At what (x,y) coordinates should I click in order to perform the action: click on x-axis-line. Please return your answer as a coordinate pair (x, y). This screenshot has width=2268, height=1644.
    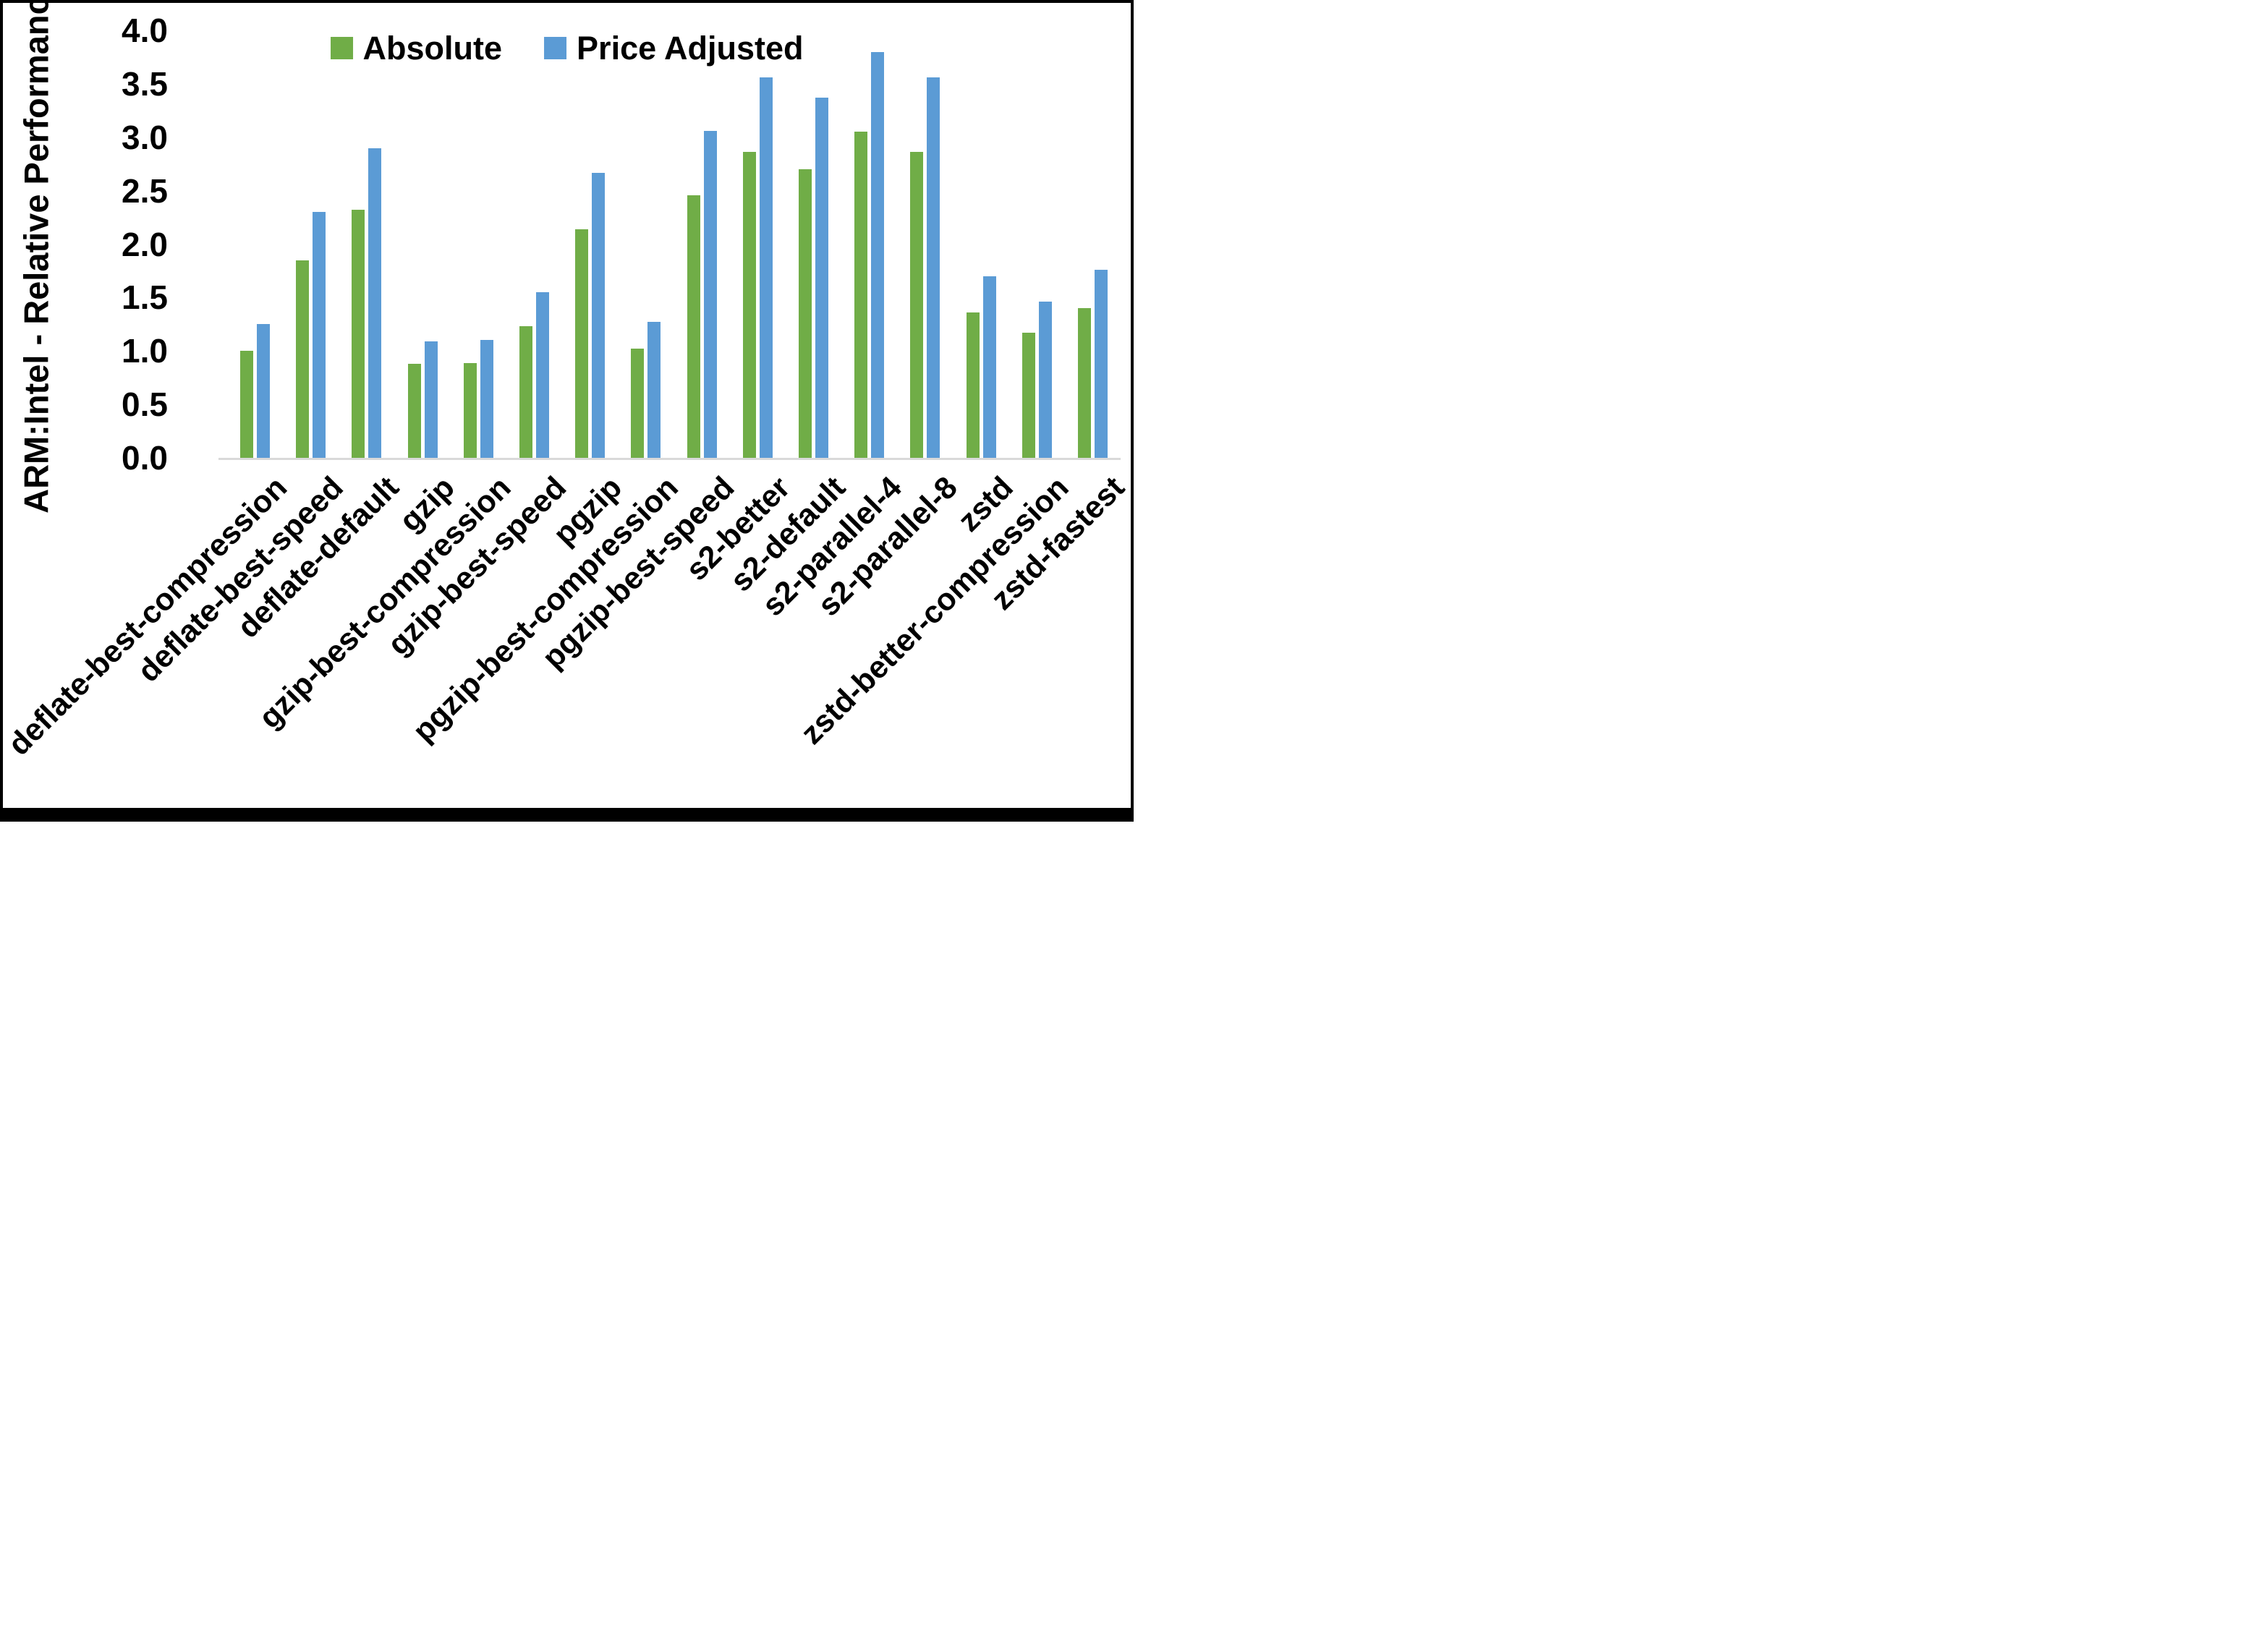
    Looking at the image, I should click on (669, 459).